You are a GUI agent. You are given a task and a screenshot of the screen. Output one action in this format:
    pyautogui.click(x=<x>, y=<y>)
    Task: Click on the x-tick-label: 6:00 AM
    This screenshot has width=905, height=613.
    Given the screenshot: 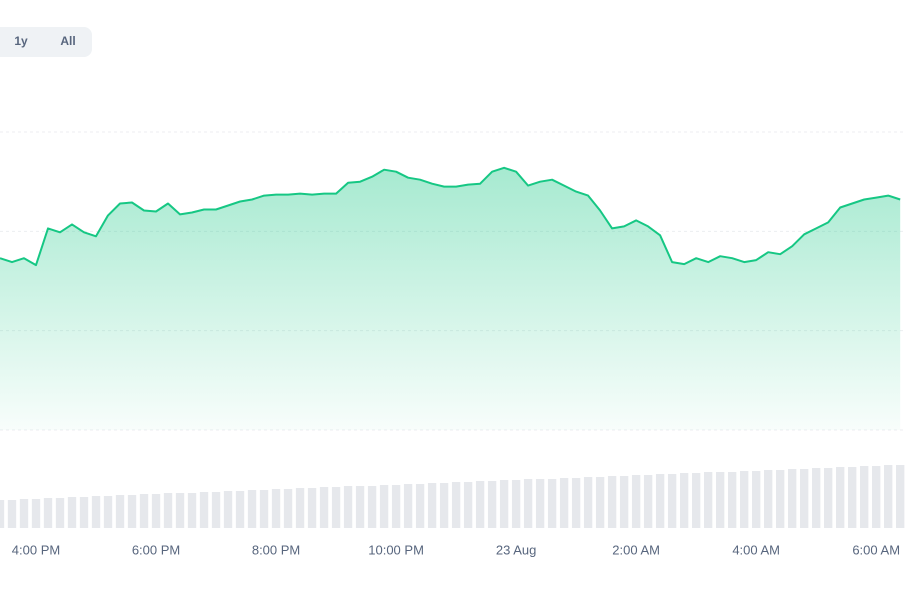 What is the action you would take?
    pyautogui.click(x=876, y=549)
    